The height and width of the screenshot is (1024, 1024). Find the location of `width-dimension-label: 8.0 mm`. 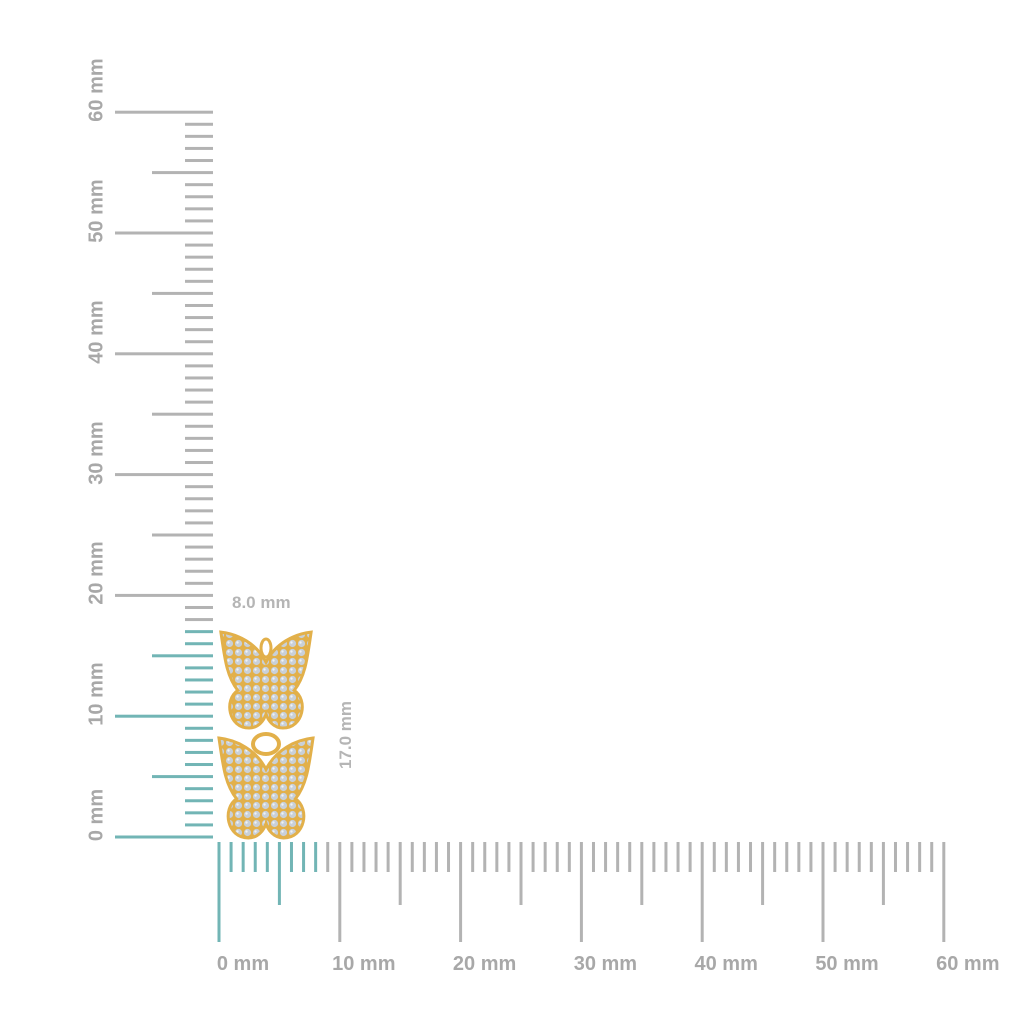

width-dimension-label: 8.0 mm is located at coordinates (261, 602).